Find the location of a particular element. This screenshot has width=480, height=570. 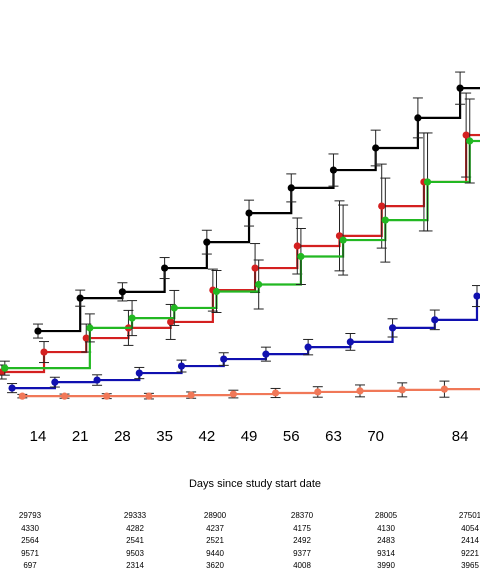

x-tick-label: 49 is located at coordinates (249, 436).